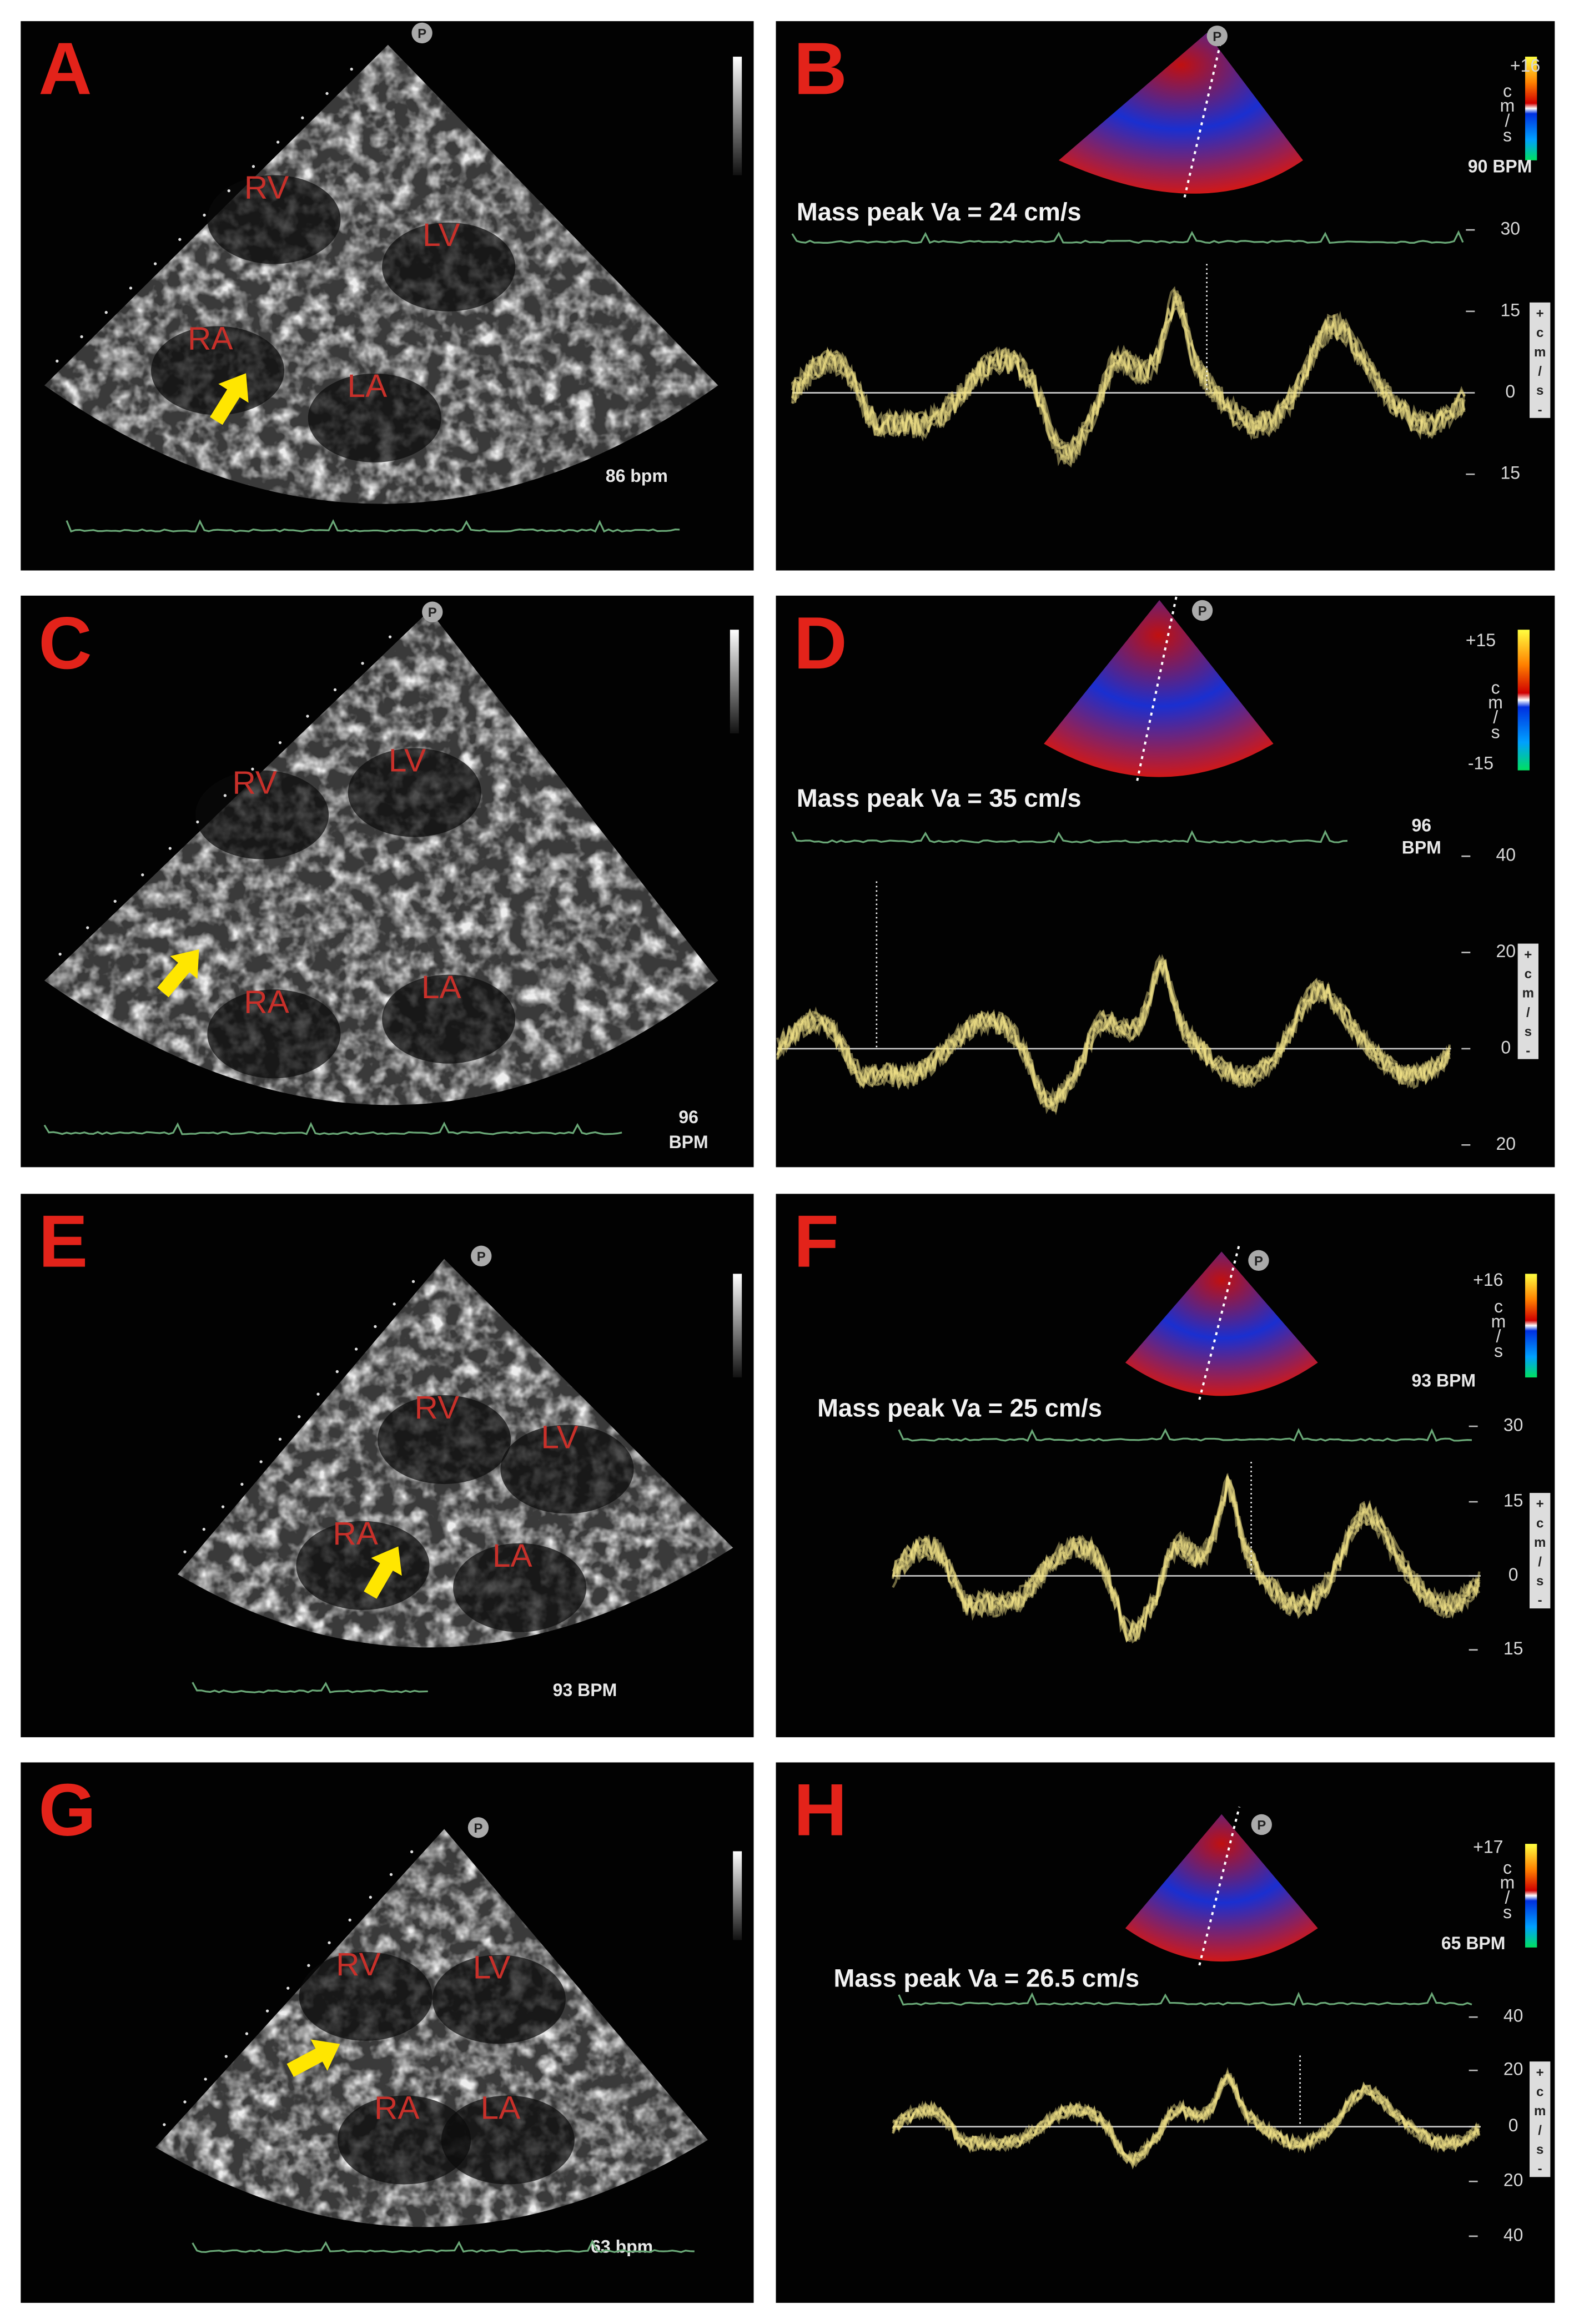 The width and height of the screenshot is (1574, 2324). Describe the element at coordinates (939, 798) in the screenshot. I see `measurement: Mass peak Va = 35 cm/s` at that location.